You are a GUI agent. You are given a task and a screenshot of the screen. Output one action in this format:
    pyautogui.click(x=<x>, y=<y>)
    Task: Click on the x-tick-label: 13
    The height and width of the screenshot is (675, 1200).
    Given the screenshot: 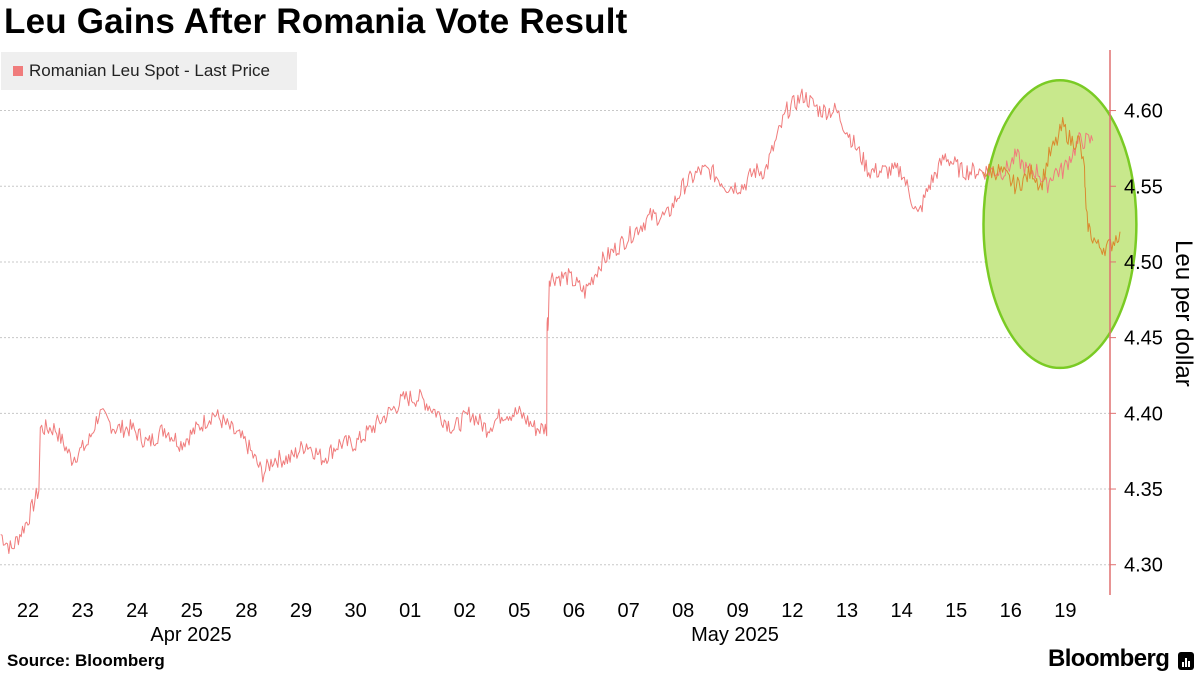 What is the action you would take?
    pyautogui.click(x=847, y=611)
    